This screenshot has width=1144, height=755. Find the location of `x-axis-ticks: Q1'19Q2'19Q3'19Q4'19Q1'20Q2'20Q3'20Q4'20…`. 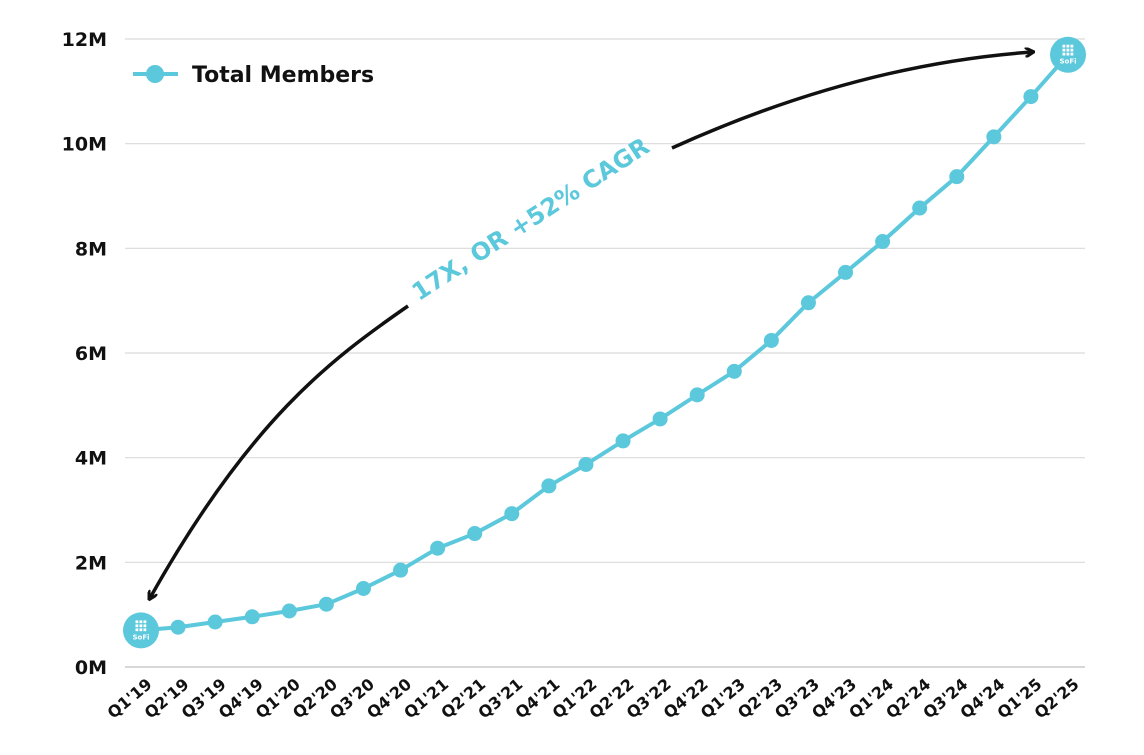

x-axis-ticks: Q1'19Q2'19Q3'19Q4'19Q1'20Q2'20Q3'20Q4'20… is located at coordinates (593, 699).